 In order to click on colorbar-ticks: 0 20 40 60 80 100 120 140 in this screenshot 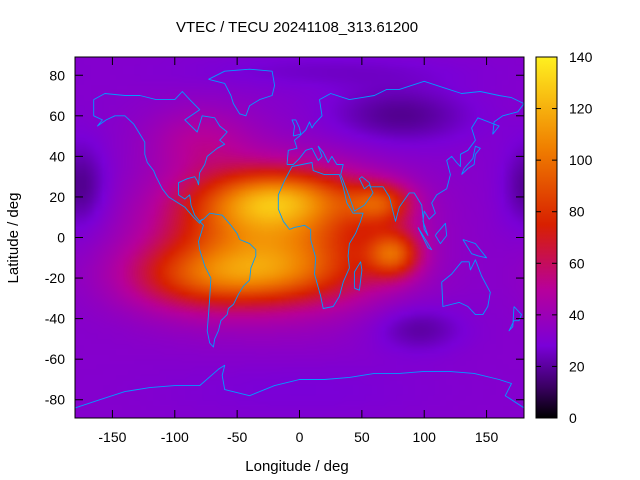, I will do `click(564, 237)`.